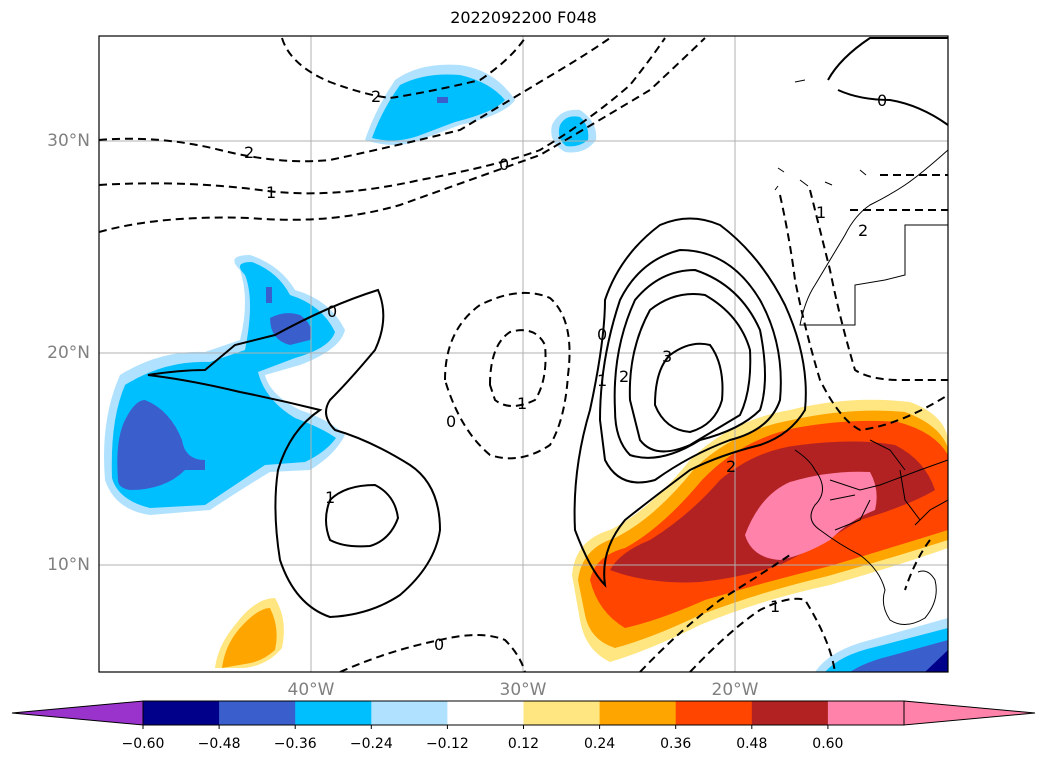 The width and height of the screenshot is (1047, 765). Describe the element at coordinates (161, 445) in the screenshot. I see `negative-anomaly-west-deep` at that location.